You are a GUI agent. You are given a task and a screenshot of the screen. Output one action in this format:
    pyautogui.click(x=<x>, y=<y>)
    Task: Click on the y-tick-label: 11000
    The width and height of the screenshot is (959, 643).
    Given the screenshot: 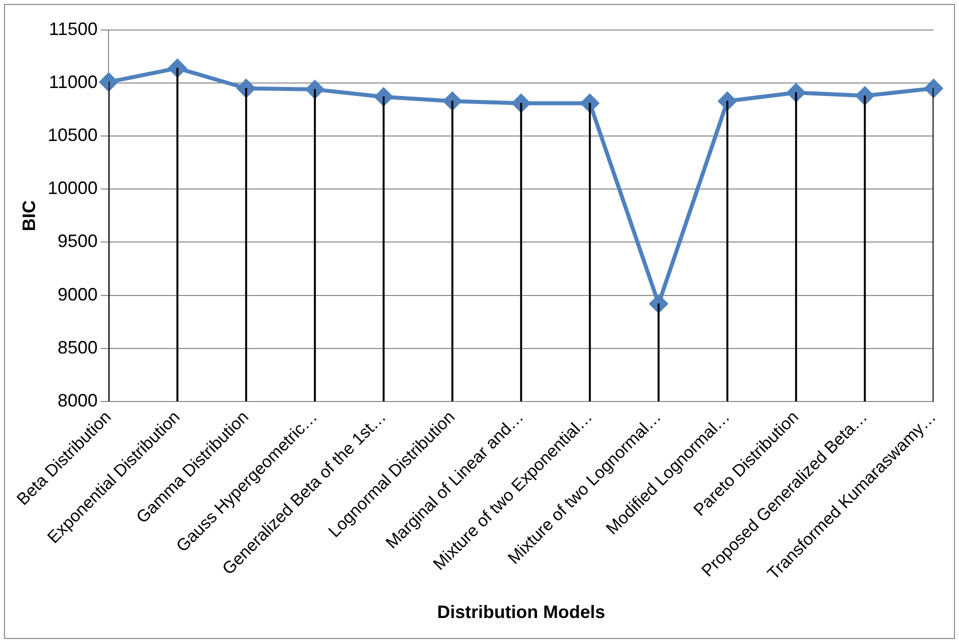 What is the action you would take?
    pyautogui.click(x=73, y=82)
    